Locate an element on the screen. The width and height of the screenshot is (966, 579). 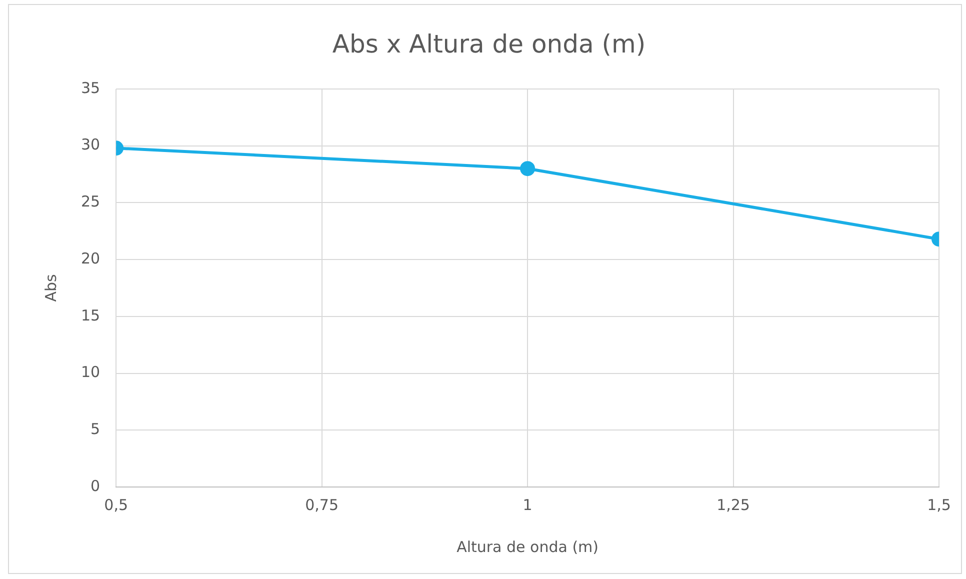
x-tick-label: 1,5 is located at coordinates (939, 505).